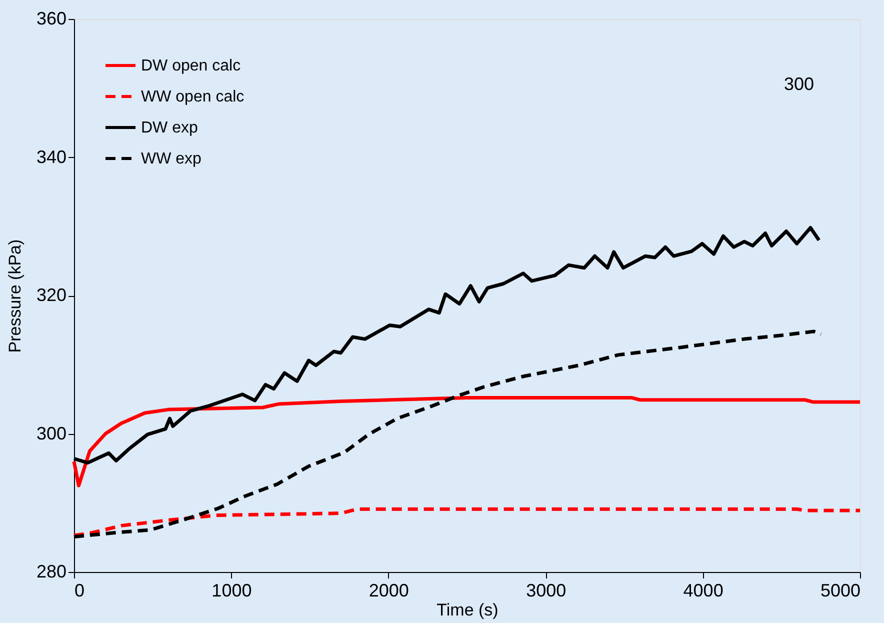  I want to click on x-tick-label: 2000, so click(388, 590).